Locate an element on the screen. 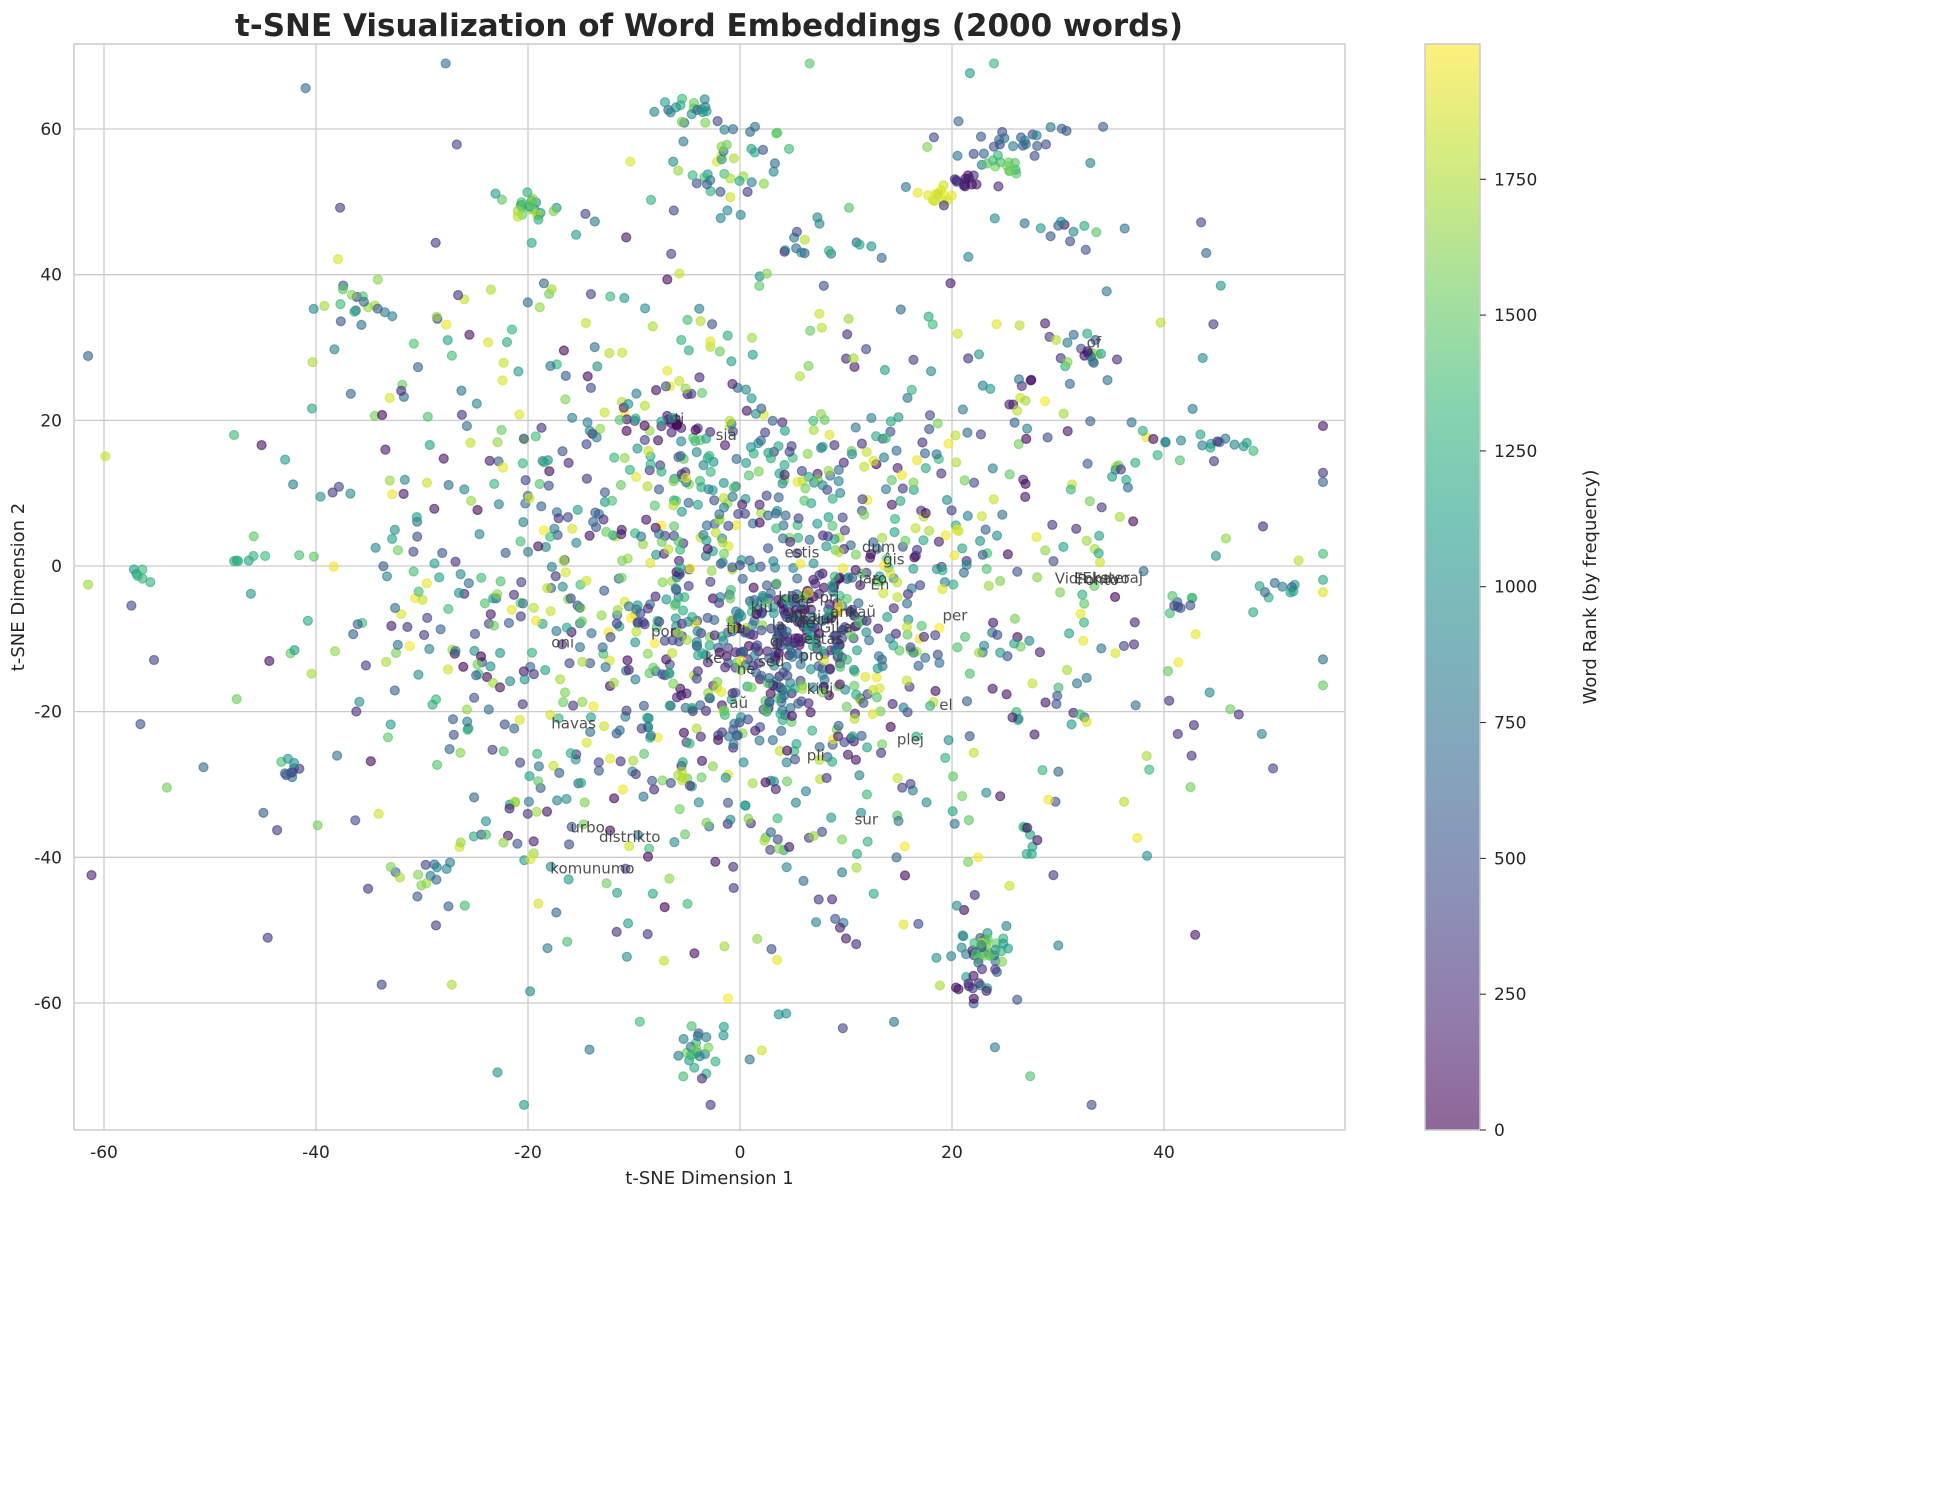  word-annotation: distrikto is located at coordinates (629, 837).